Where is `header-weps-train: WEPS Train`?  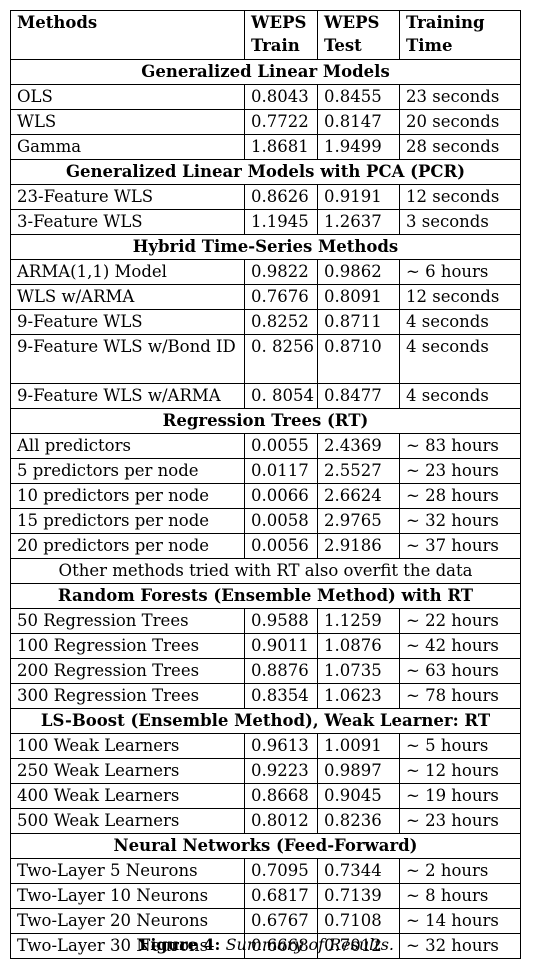 header-weps-train: WEPS Train is located at coordinates (281, 35).